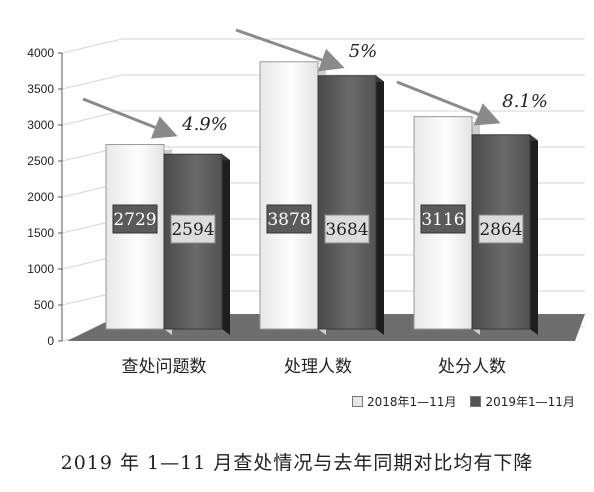 Image resolution: width=594 pixels, height=492 pixels. I want to click on data-label: 3116, so click(442, 220).